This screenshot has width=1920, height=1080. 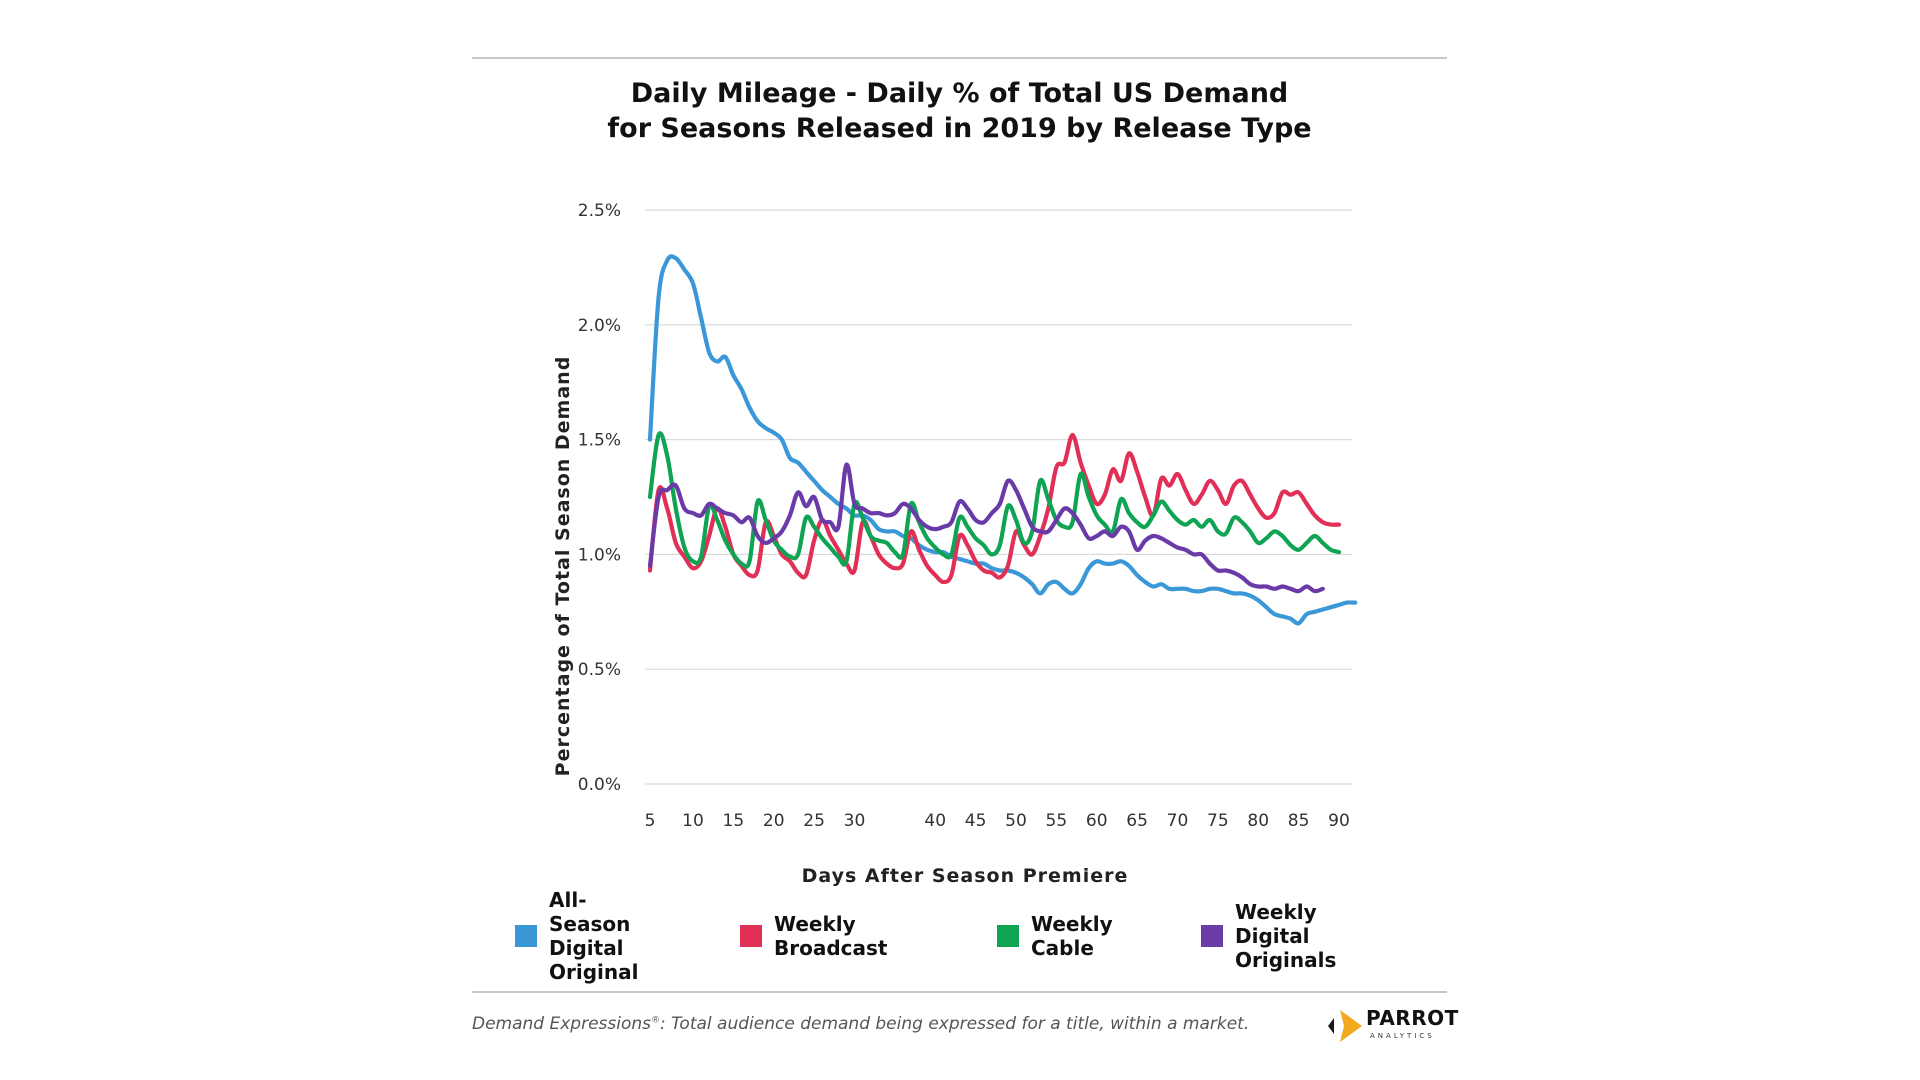 I want to click on x-tick-label: 60, so click(x=1097, y=821).